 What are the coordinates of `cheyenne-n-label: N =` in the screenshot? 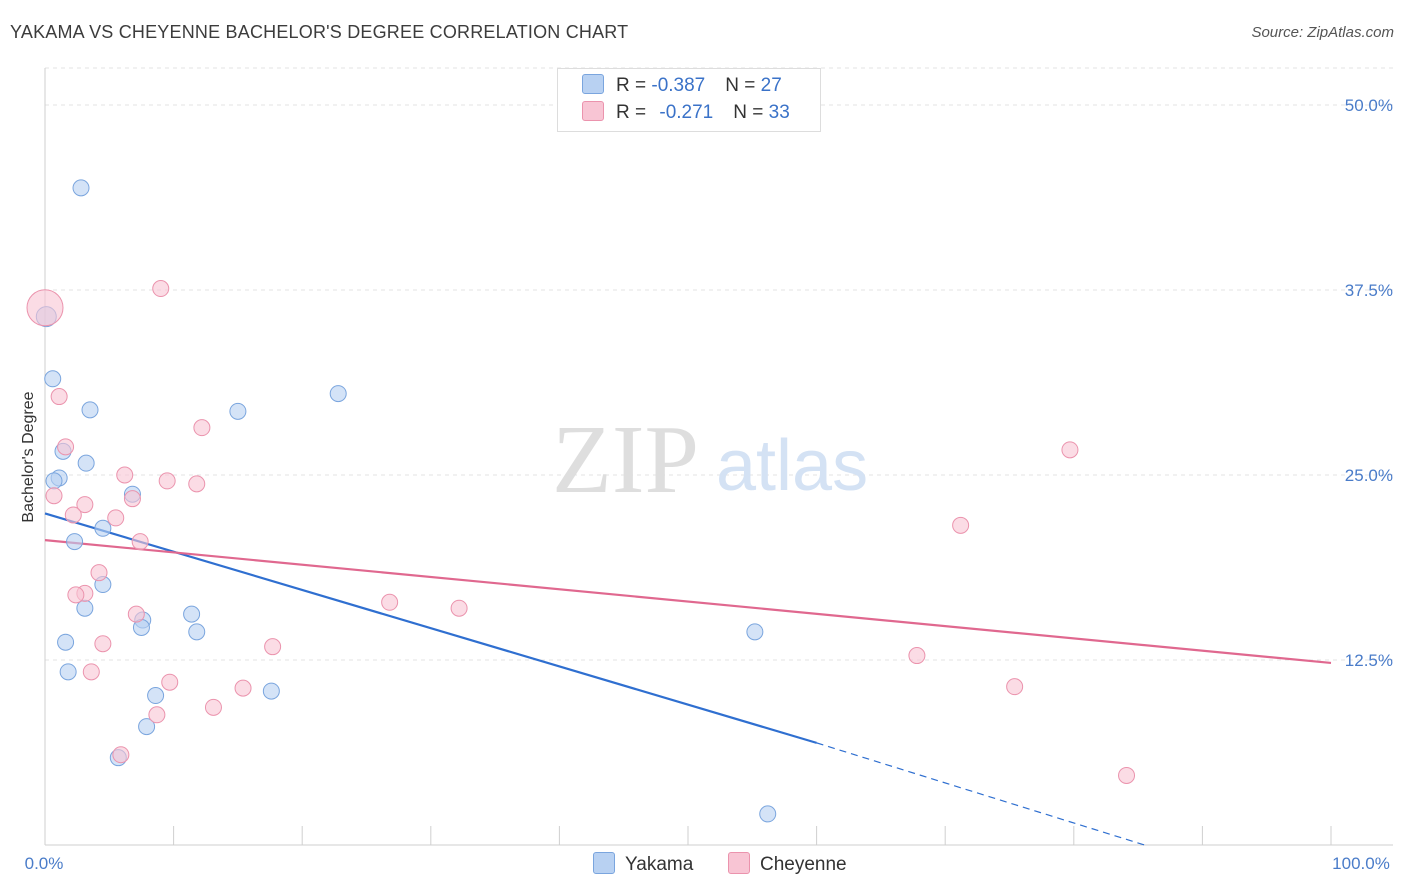 It's located at (751, 112).